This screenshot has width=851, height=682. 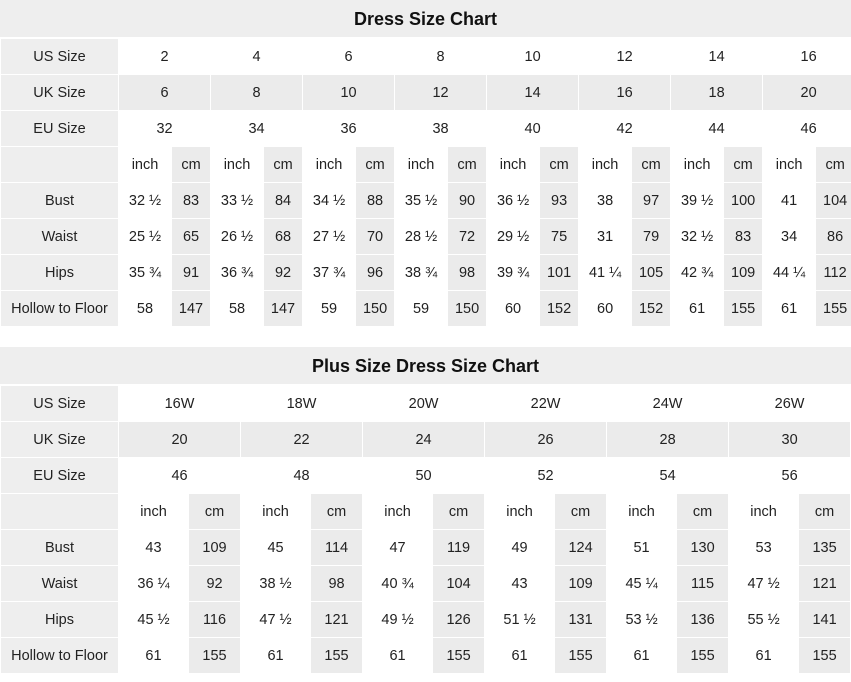 I want to click on measurement-inch-value: 34, so click(x=789, y=236).